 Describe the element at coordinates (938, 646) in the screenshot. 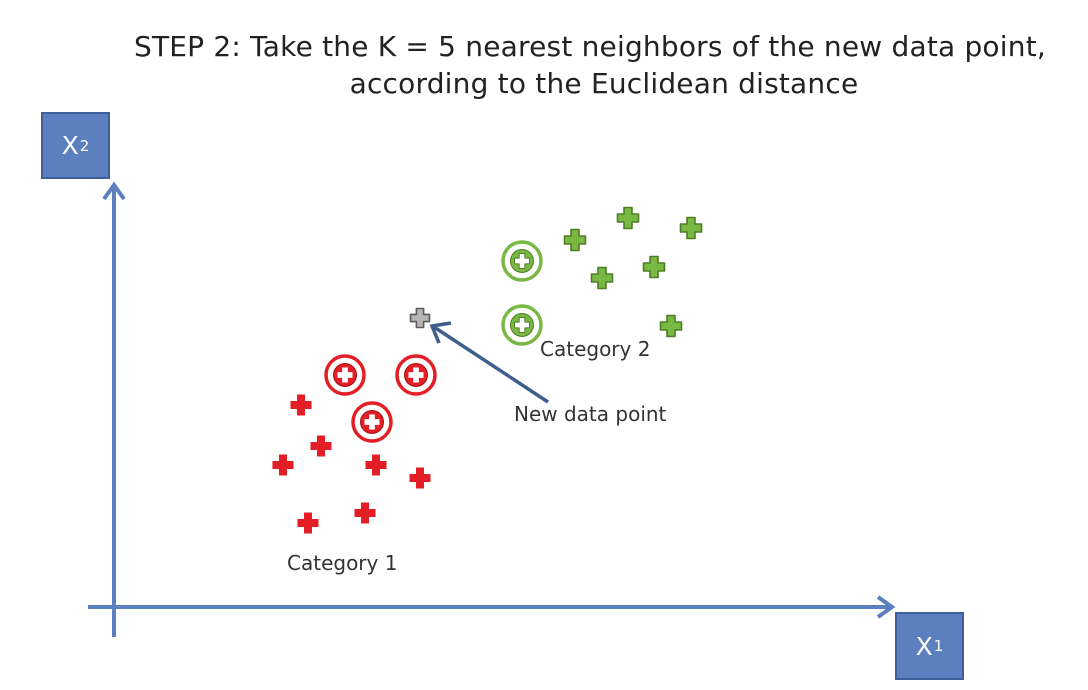

I see `x-axis-subscript: 1` at that location.